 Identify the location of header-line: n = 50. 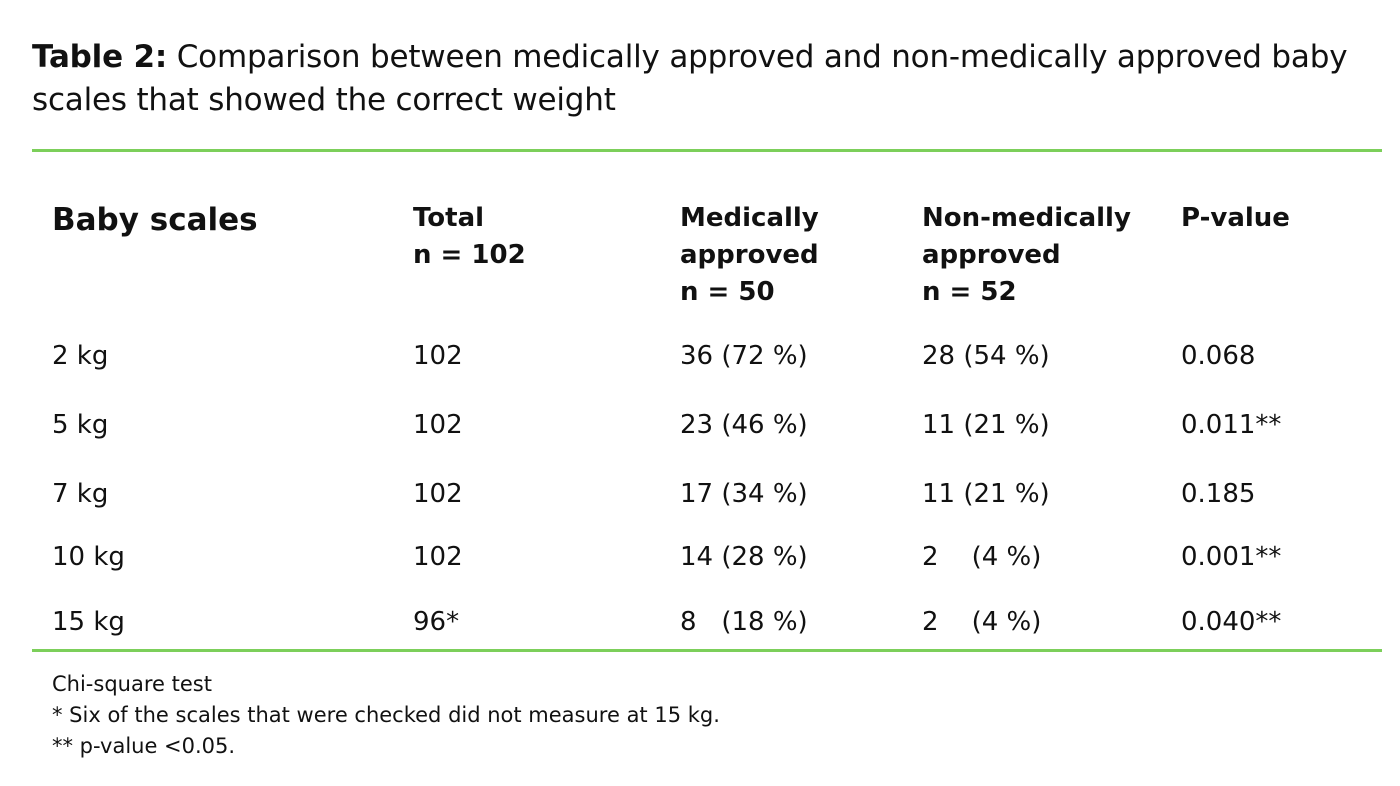
(727, 292).